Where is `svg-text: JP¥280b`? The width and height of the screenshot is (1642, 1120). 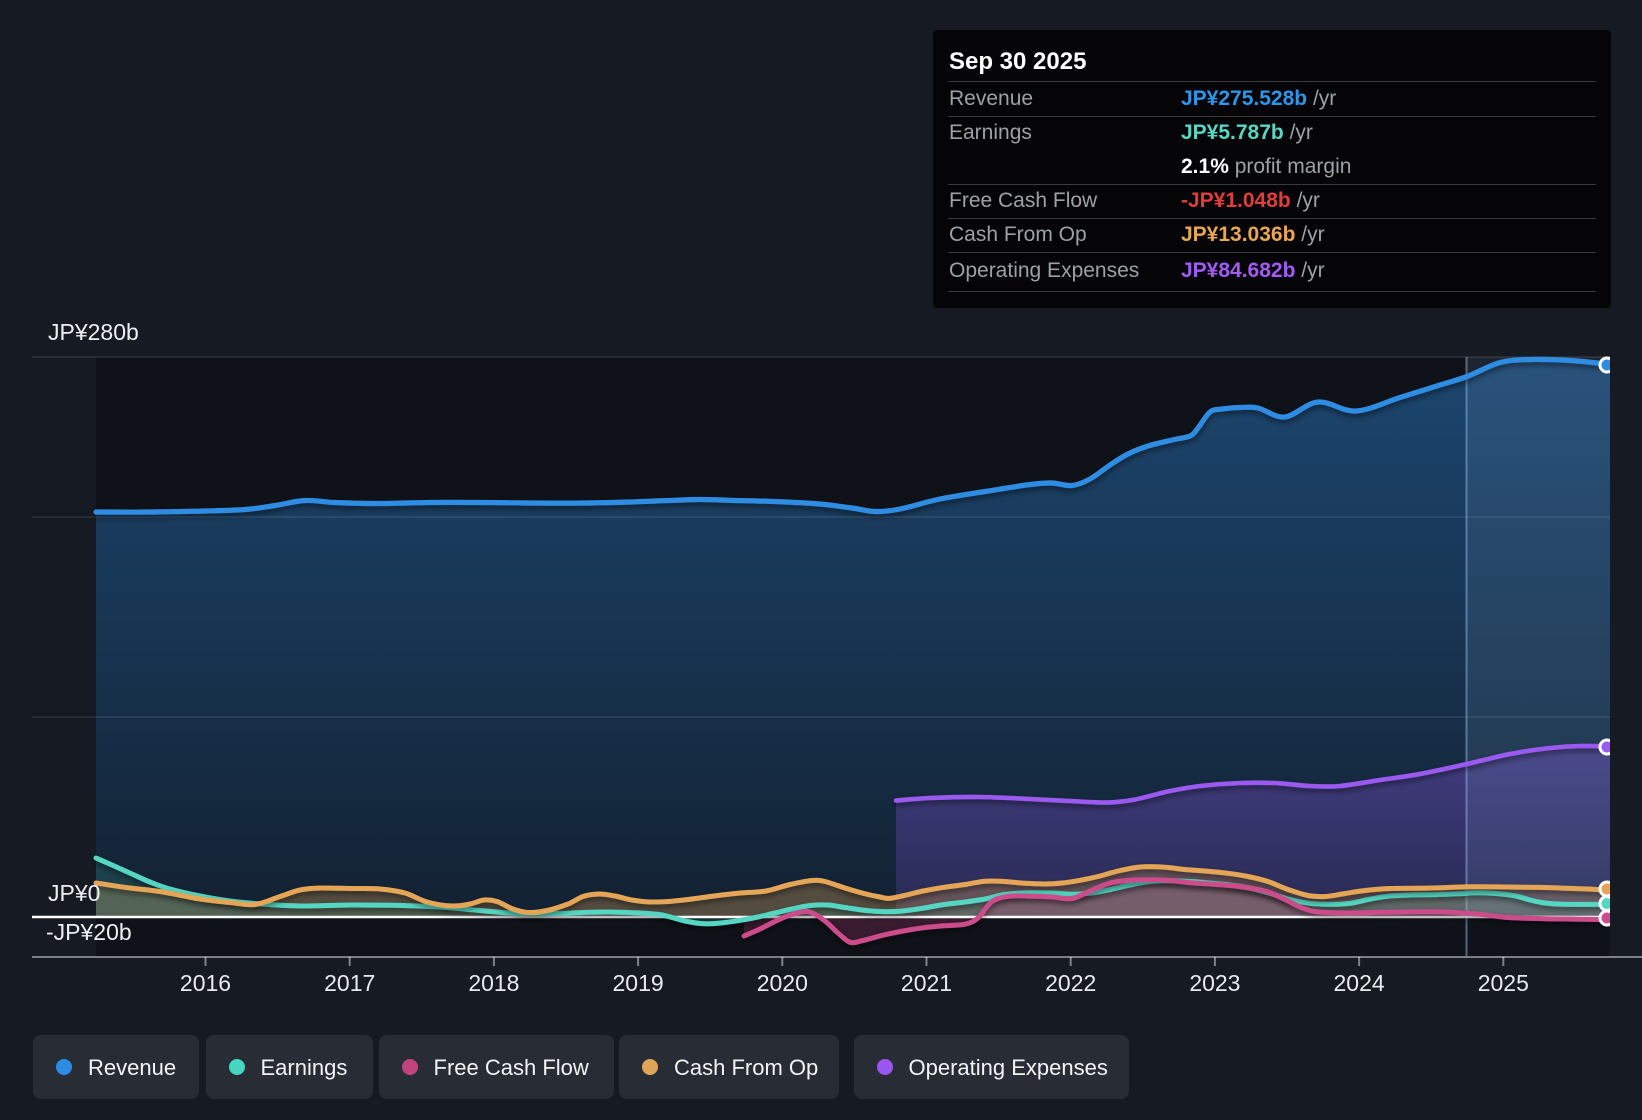 svg-text: JP¥280b is located at coordinates (93, 332).